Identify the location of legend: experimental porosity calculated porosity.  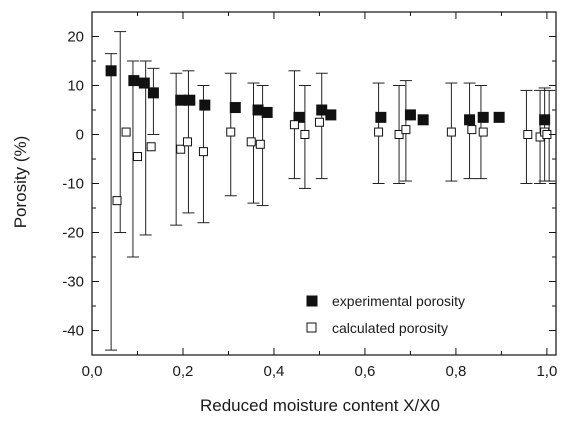
(385, 314).